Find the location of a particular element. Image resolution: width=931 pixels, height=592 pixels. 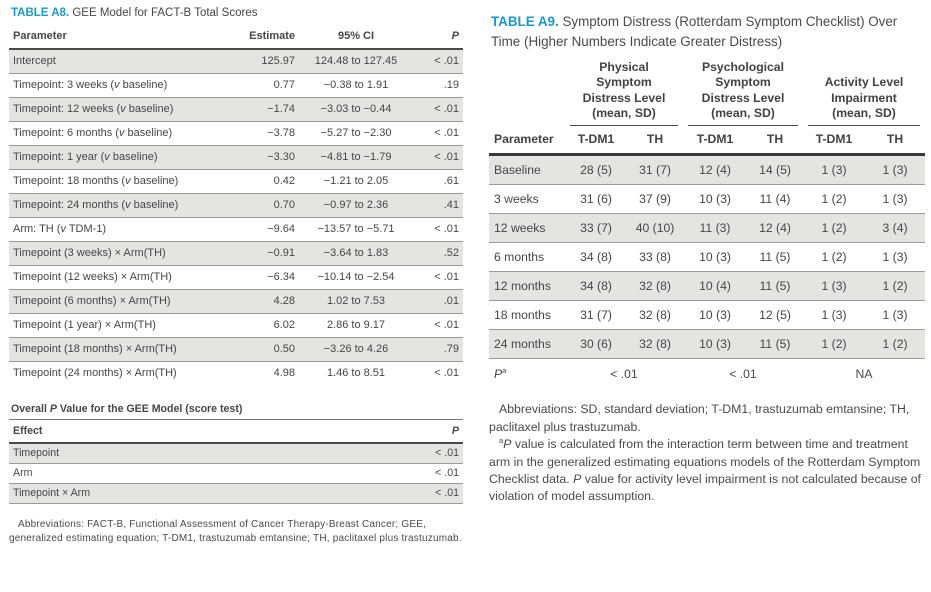

header-row: Parameter Estimate 95% CI P is located at coordinates (236, 39).